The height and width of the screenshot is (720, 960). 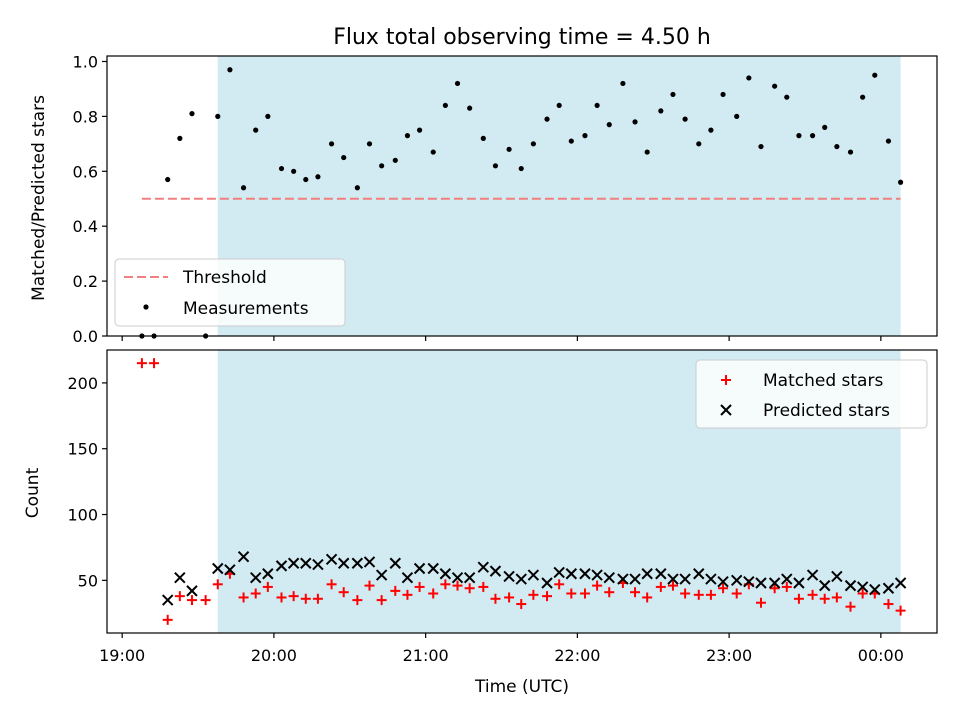 What do you see at coordinates (826, 411) in the screenshot?
I see `legend-predicted-label: Predicted stars` at bounding box center [826, 411].